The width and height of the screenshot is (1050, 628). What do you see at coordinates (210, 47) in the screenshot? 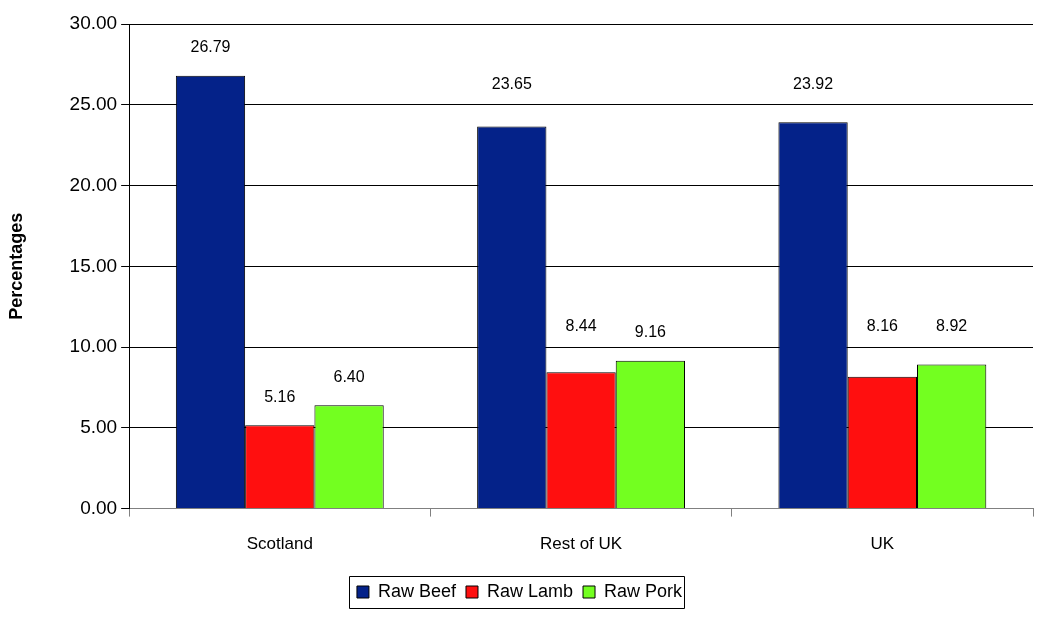
I see `data-label: 26.79` at bounding box center [210, 47].